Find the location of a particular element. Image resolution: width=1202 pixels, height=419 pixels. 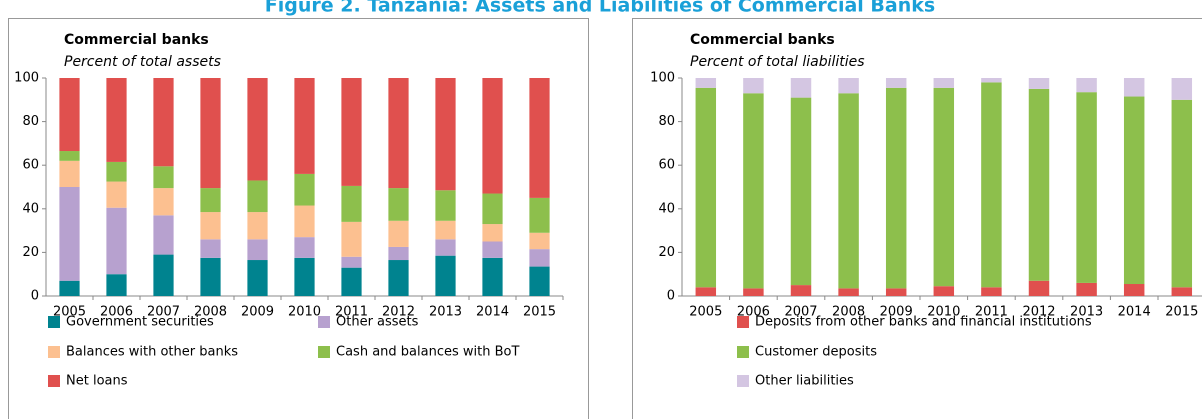

y-tick-label: 100 is located at coordinates (26, 78).